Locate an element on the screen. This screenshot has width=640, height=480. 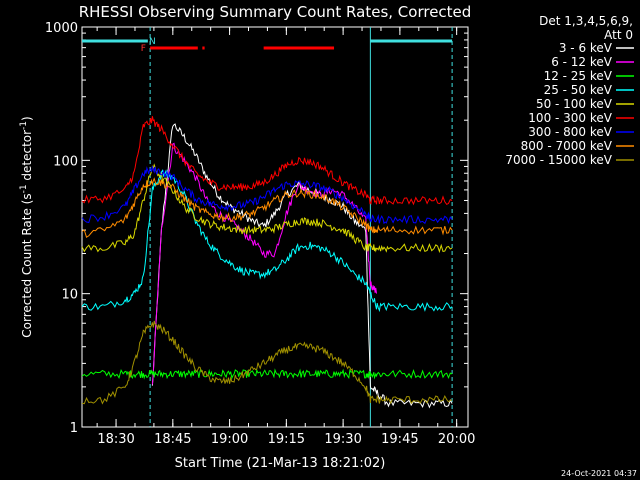
y-axis-label: Corrected Count Rate (s-1 detector-1) is located at coordinates (26, 226).